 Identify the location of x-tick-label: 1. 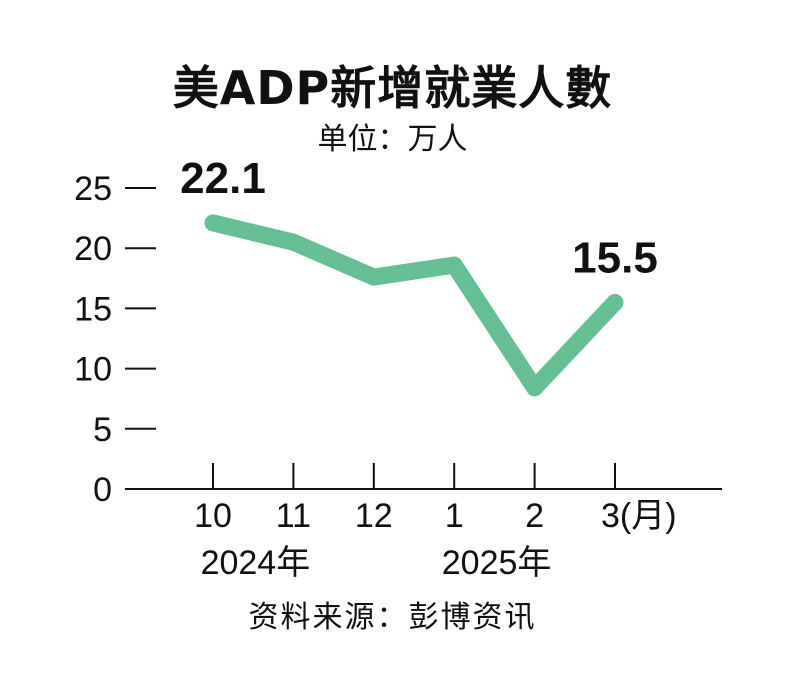
(454, 516).